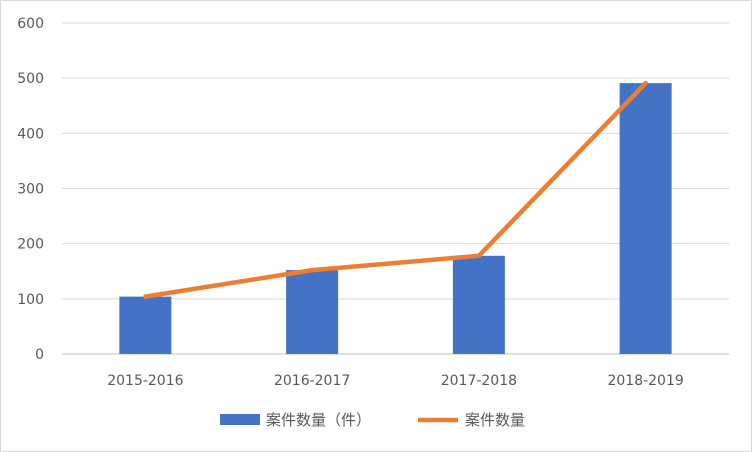  Describe the element at coordinates (30, 134) in the screenshot. I see `y-tick-label: 400` at that location.